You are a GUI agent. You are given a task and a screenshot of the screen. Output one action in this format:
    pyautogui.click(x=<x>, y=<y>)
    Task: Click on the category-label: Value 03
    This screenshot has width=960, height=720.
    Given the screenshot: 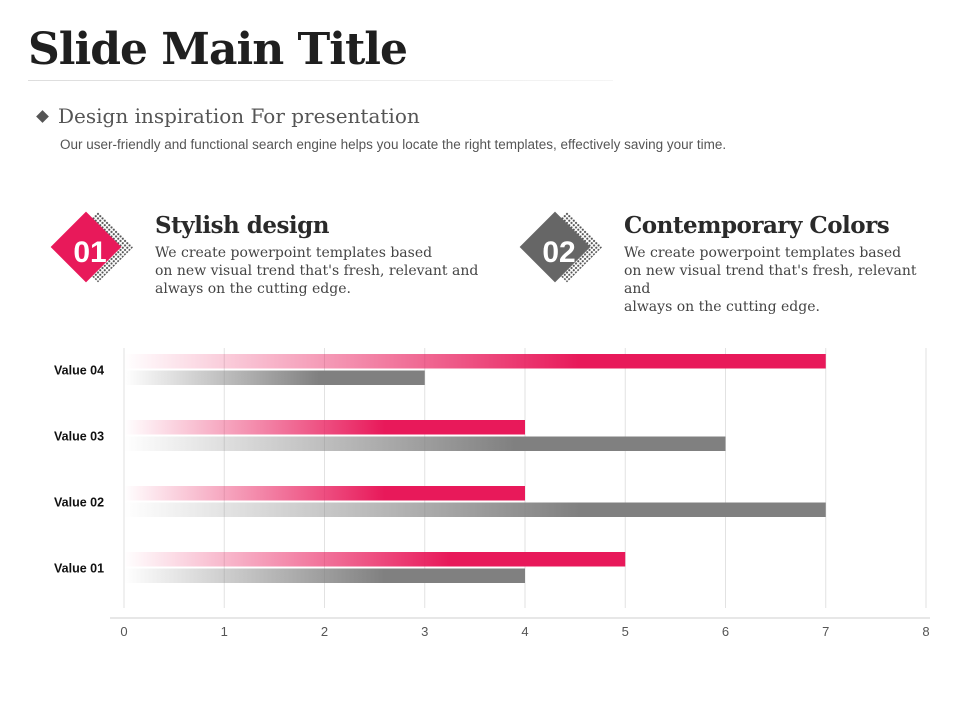 What is the action you would take?
    pyautogui.click(x=79, y=437)
    